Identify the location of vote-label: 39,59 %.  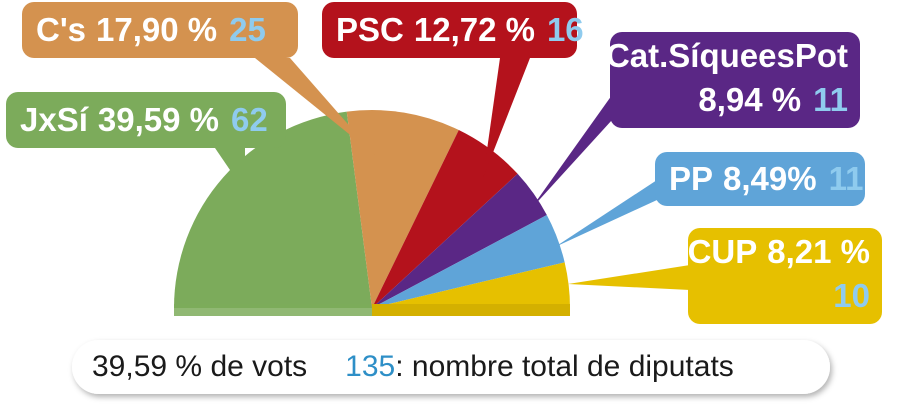
(158, 119).